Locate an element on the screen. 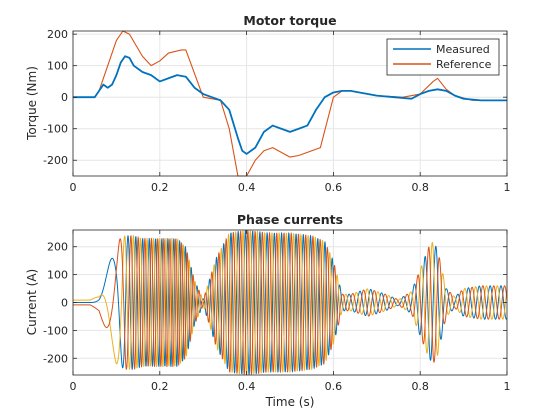 The height and width of the screenshot is (420, 560). torque-title: Motor torque is located at coordinates (289, 20).